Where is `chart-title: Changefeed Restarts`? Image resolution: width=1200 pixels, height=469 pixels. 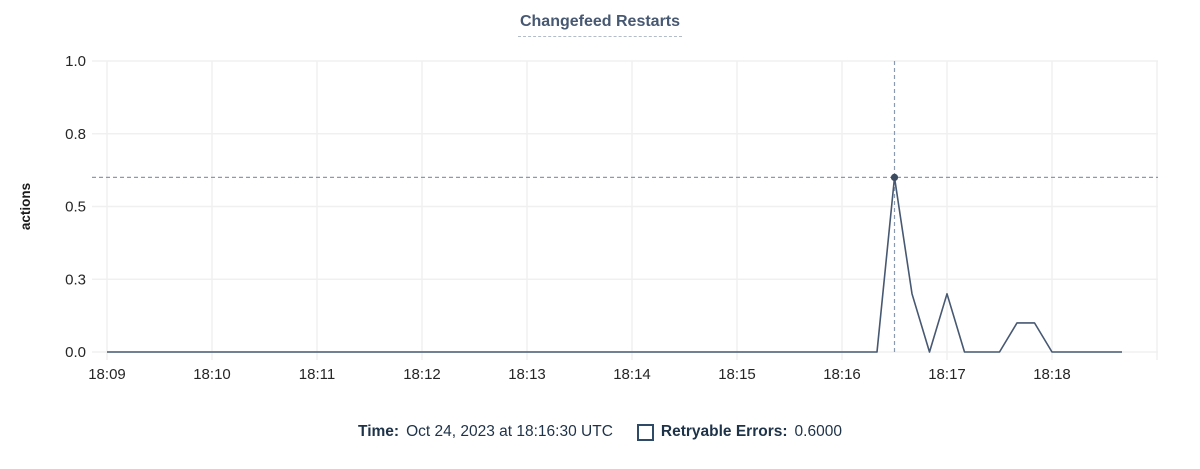
chart-title: Changefeed Restarts is located at coordinates (600, 25).